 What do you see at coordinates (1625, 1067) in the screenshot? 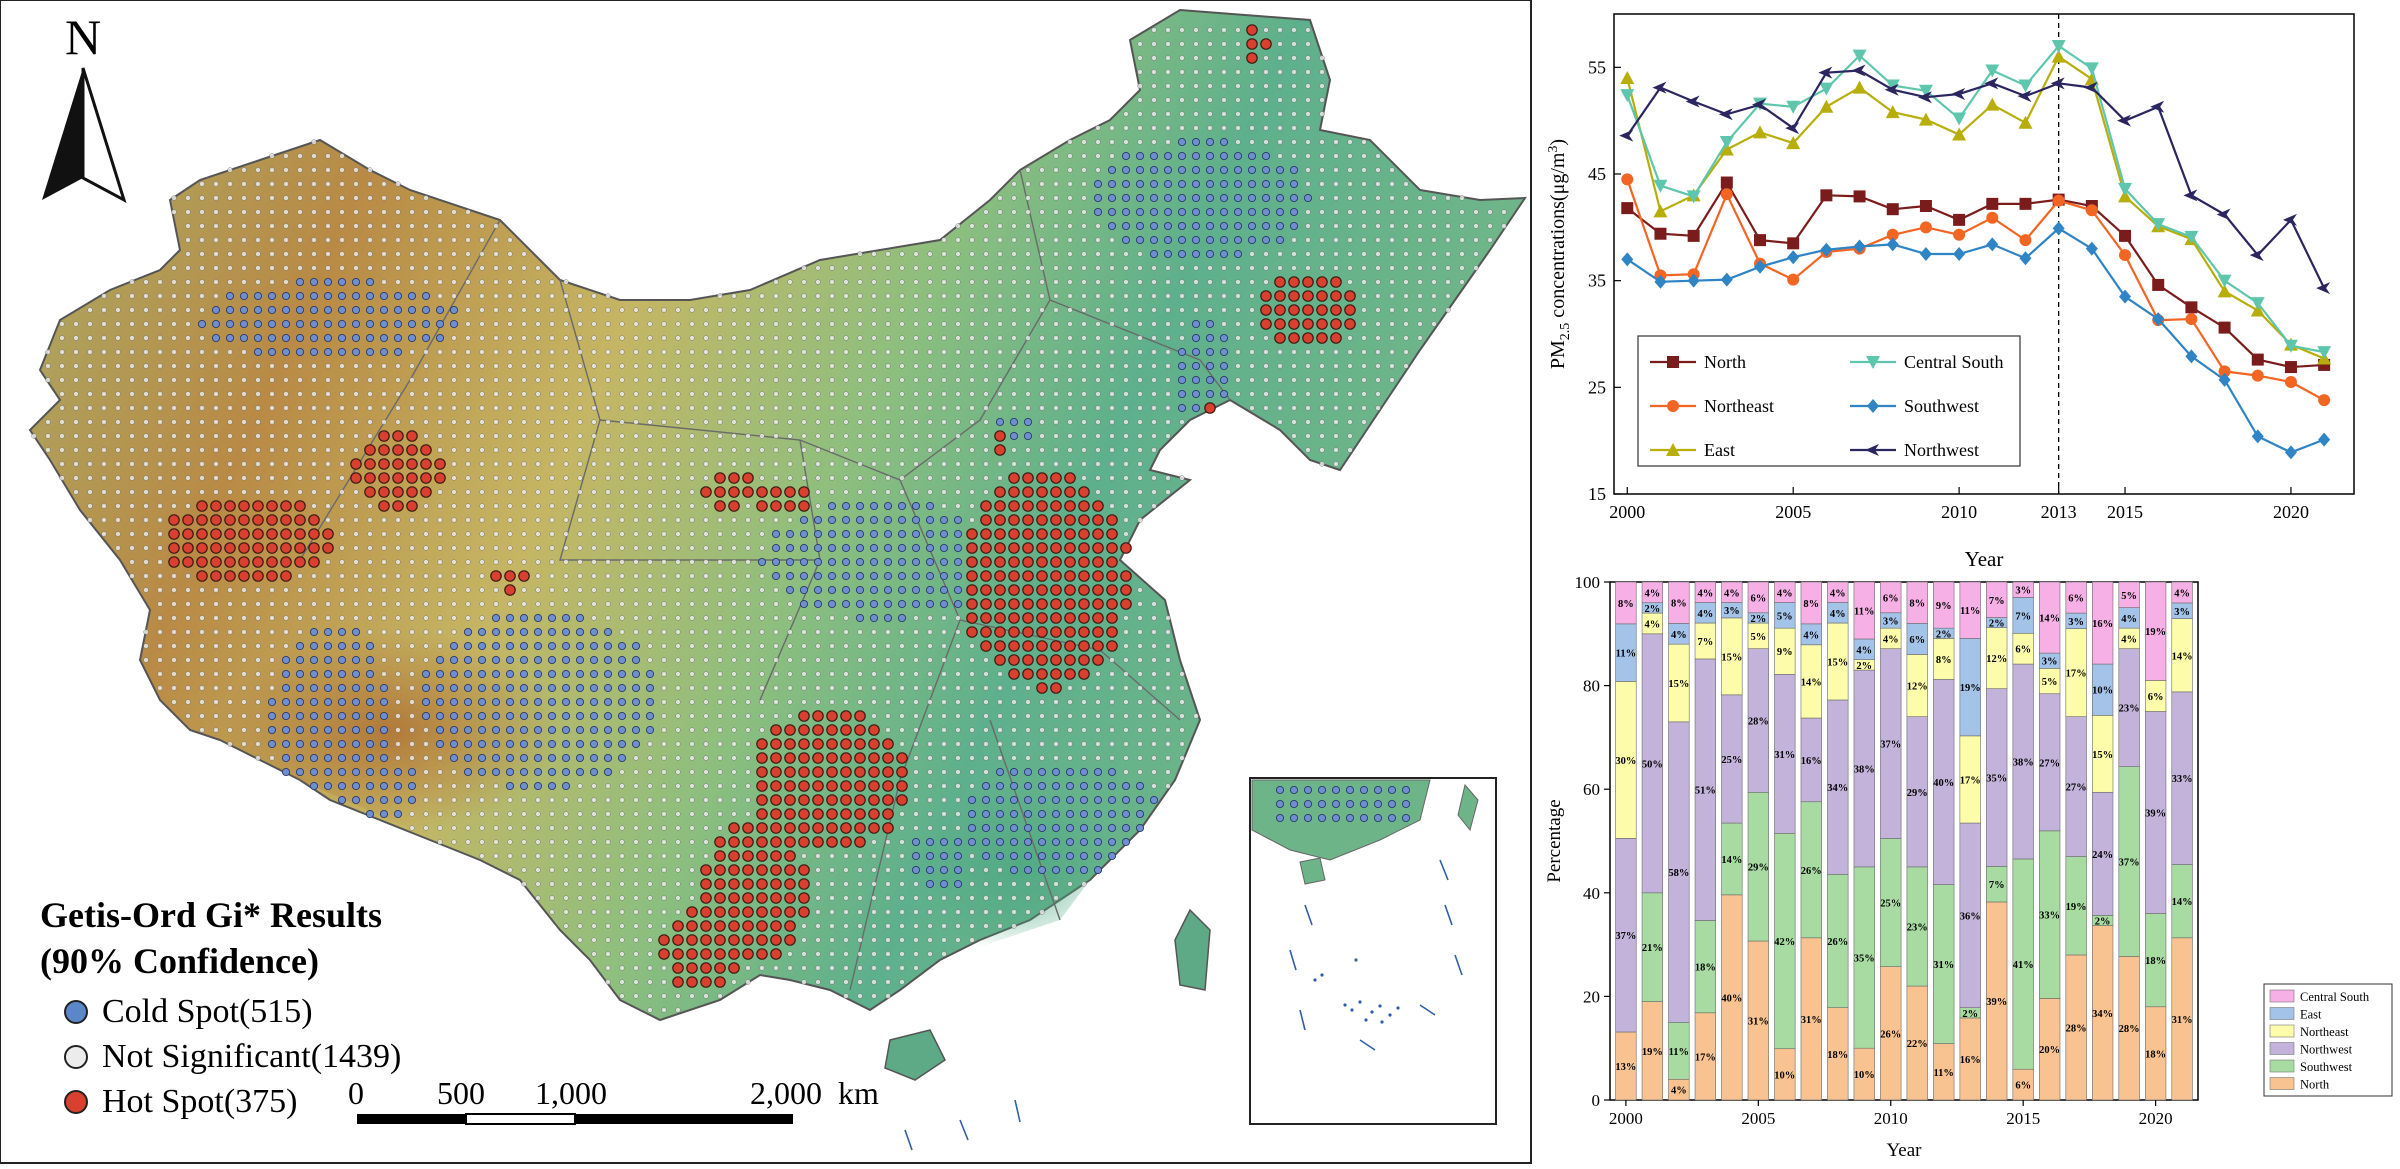
I see `bar-data-label: 13%` at bounding box center [1625, 1067].